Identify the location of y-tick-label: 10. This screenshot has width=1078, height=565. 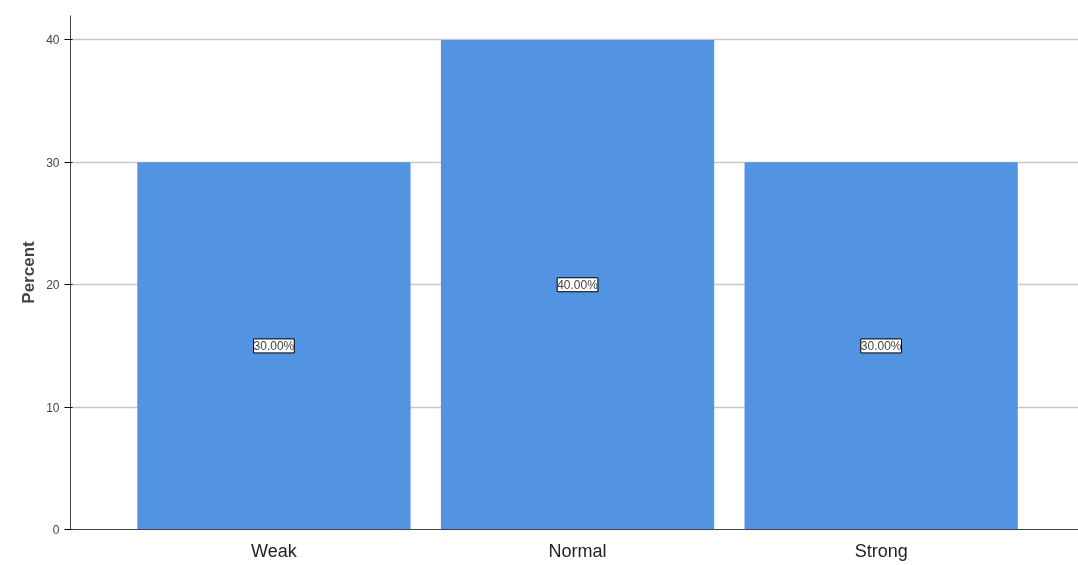
(53, 407).